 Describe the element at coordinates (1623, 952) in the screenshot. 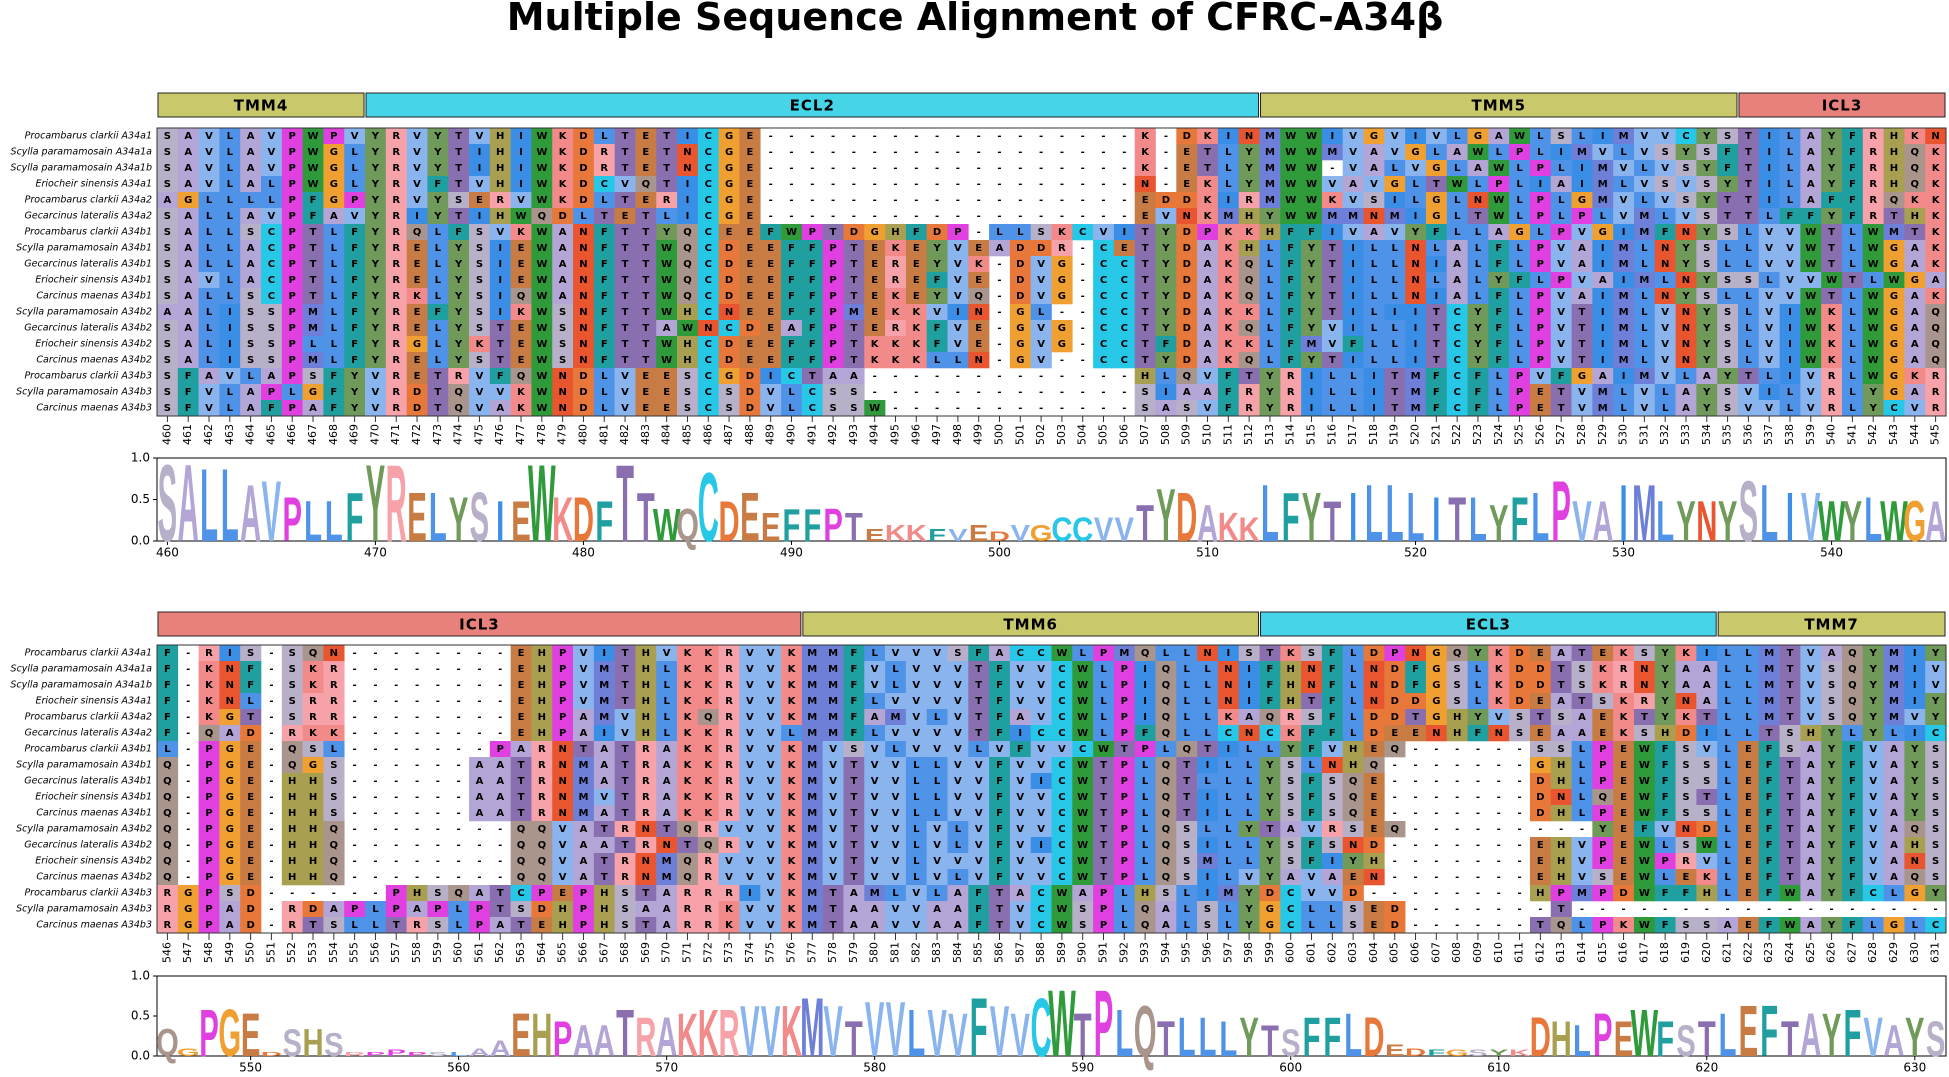

I see `position-label: 616` at that location.